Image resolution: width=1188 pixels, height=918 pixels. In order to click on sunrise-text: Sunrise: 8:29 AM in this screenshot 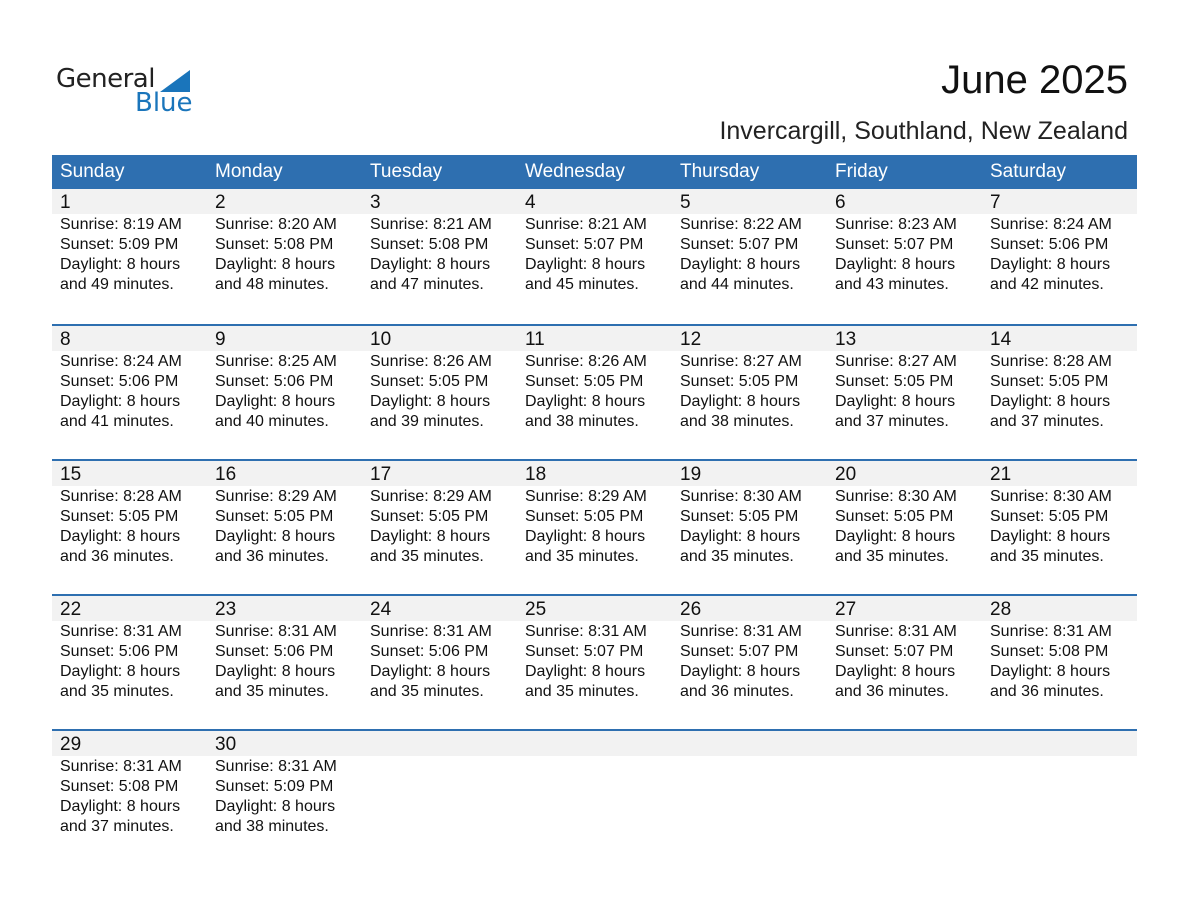, I will do `click(431, 496)`.